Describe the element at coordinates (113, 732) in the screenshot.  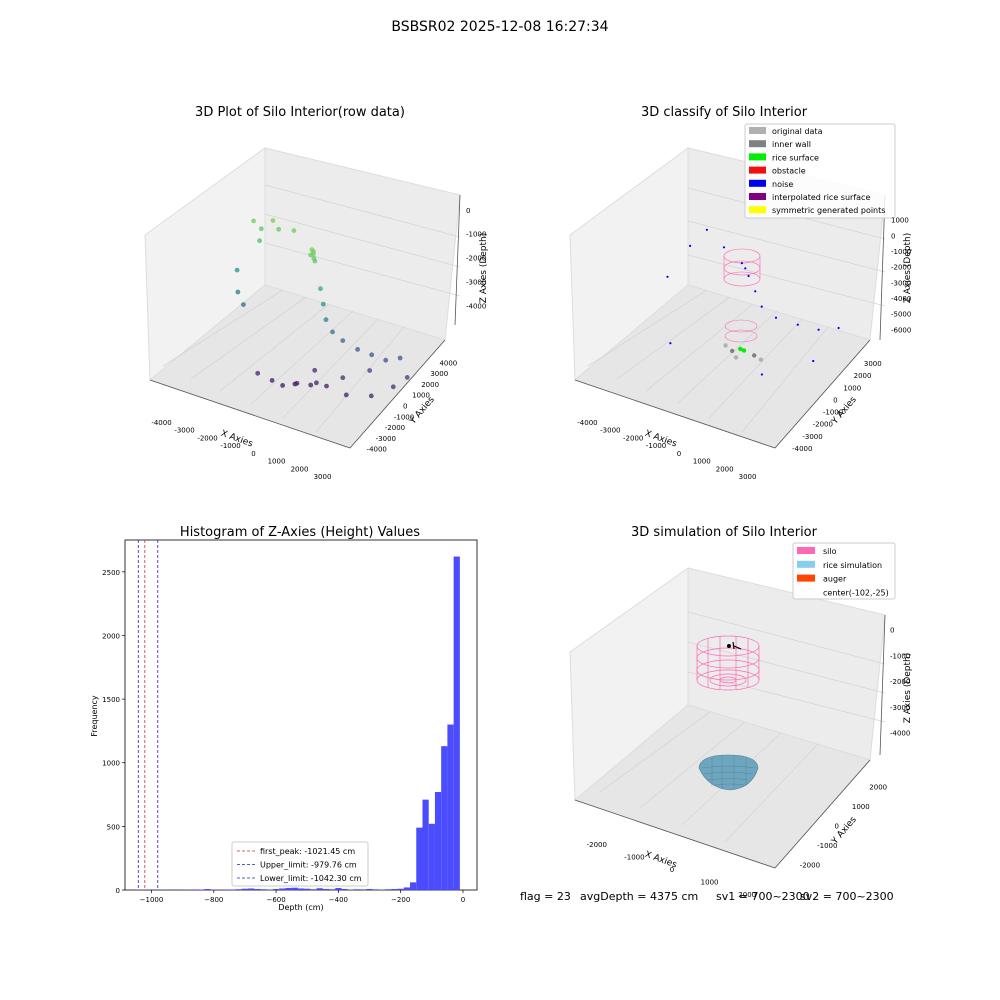
I see `panel3-y-ticks: 0 500 1000 1500 2000 2500` at that location.